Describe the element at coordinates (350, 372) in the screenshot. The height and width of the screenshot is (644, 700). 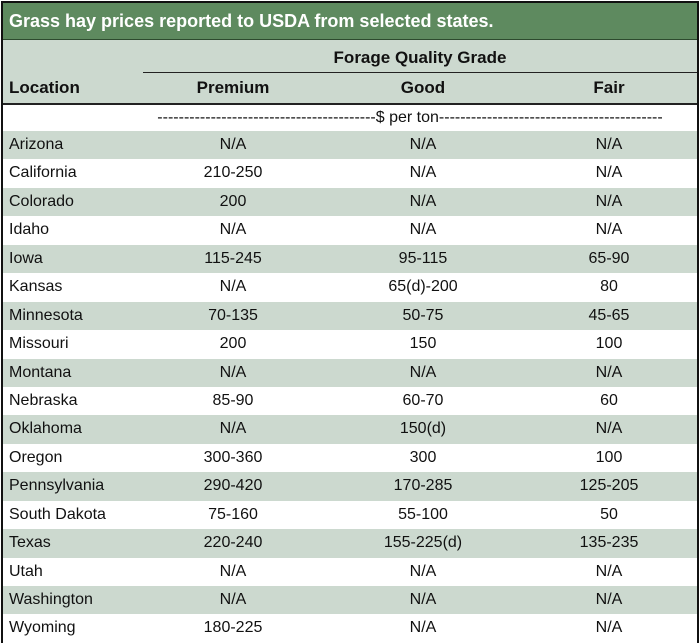
I see `table-row: Montana N/A N/A N/A` at that location.